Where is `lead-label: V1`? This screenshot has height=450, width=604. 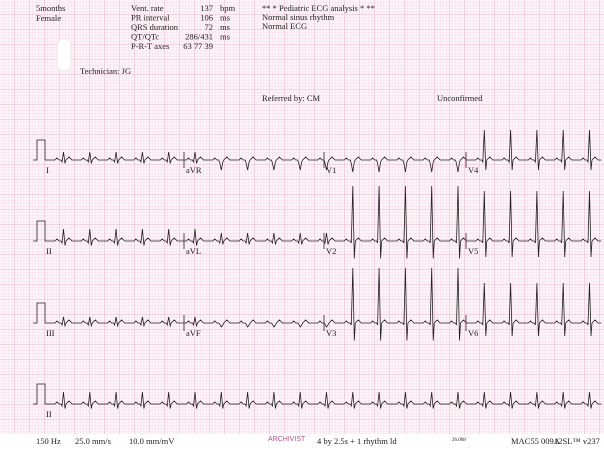 lead-label: V1 is located at coordinates (331, 170).